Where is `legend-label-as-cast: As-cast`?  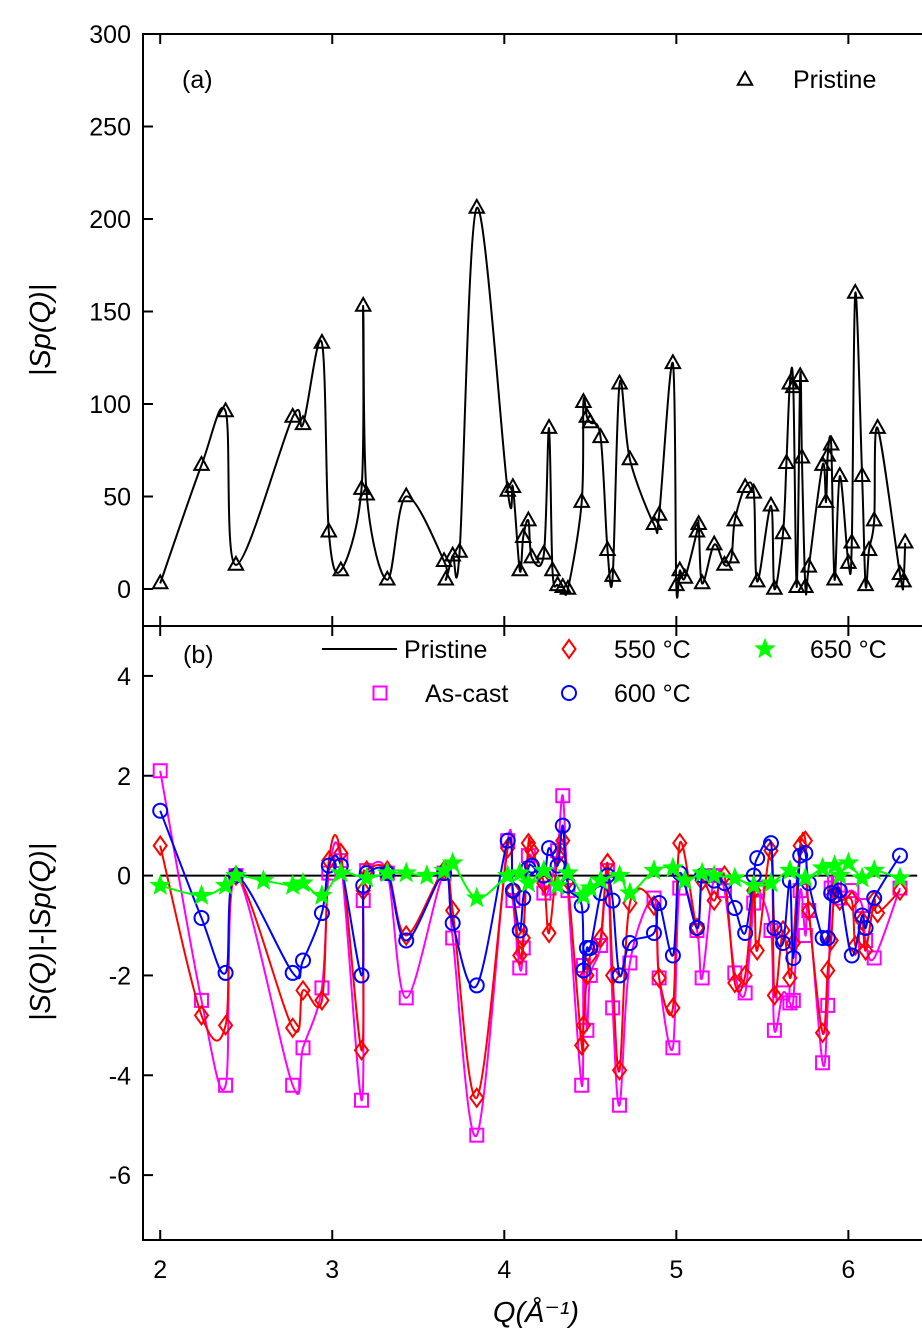
legend-label-as-cast: As-cast is located at coordinates (466, 694).